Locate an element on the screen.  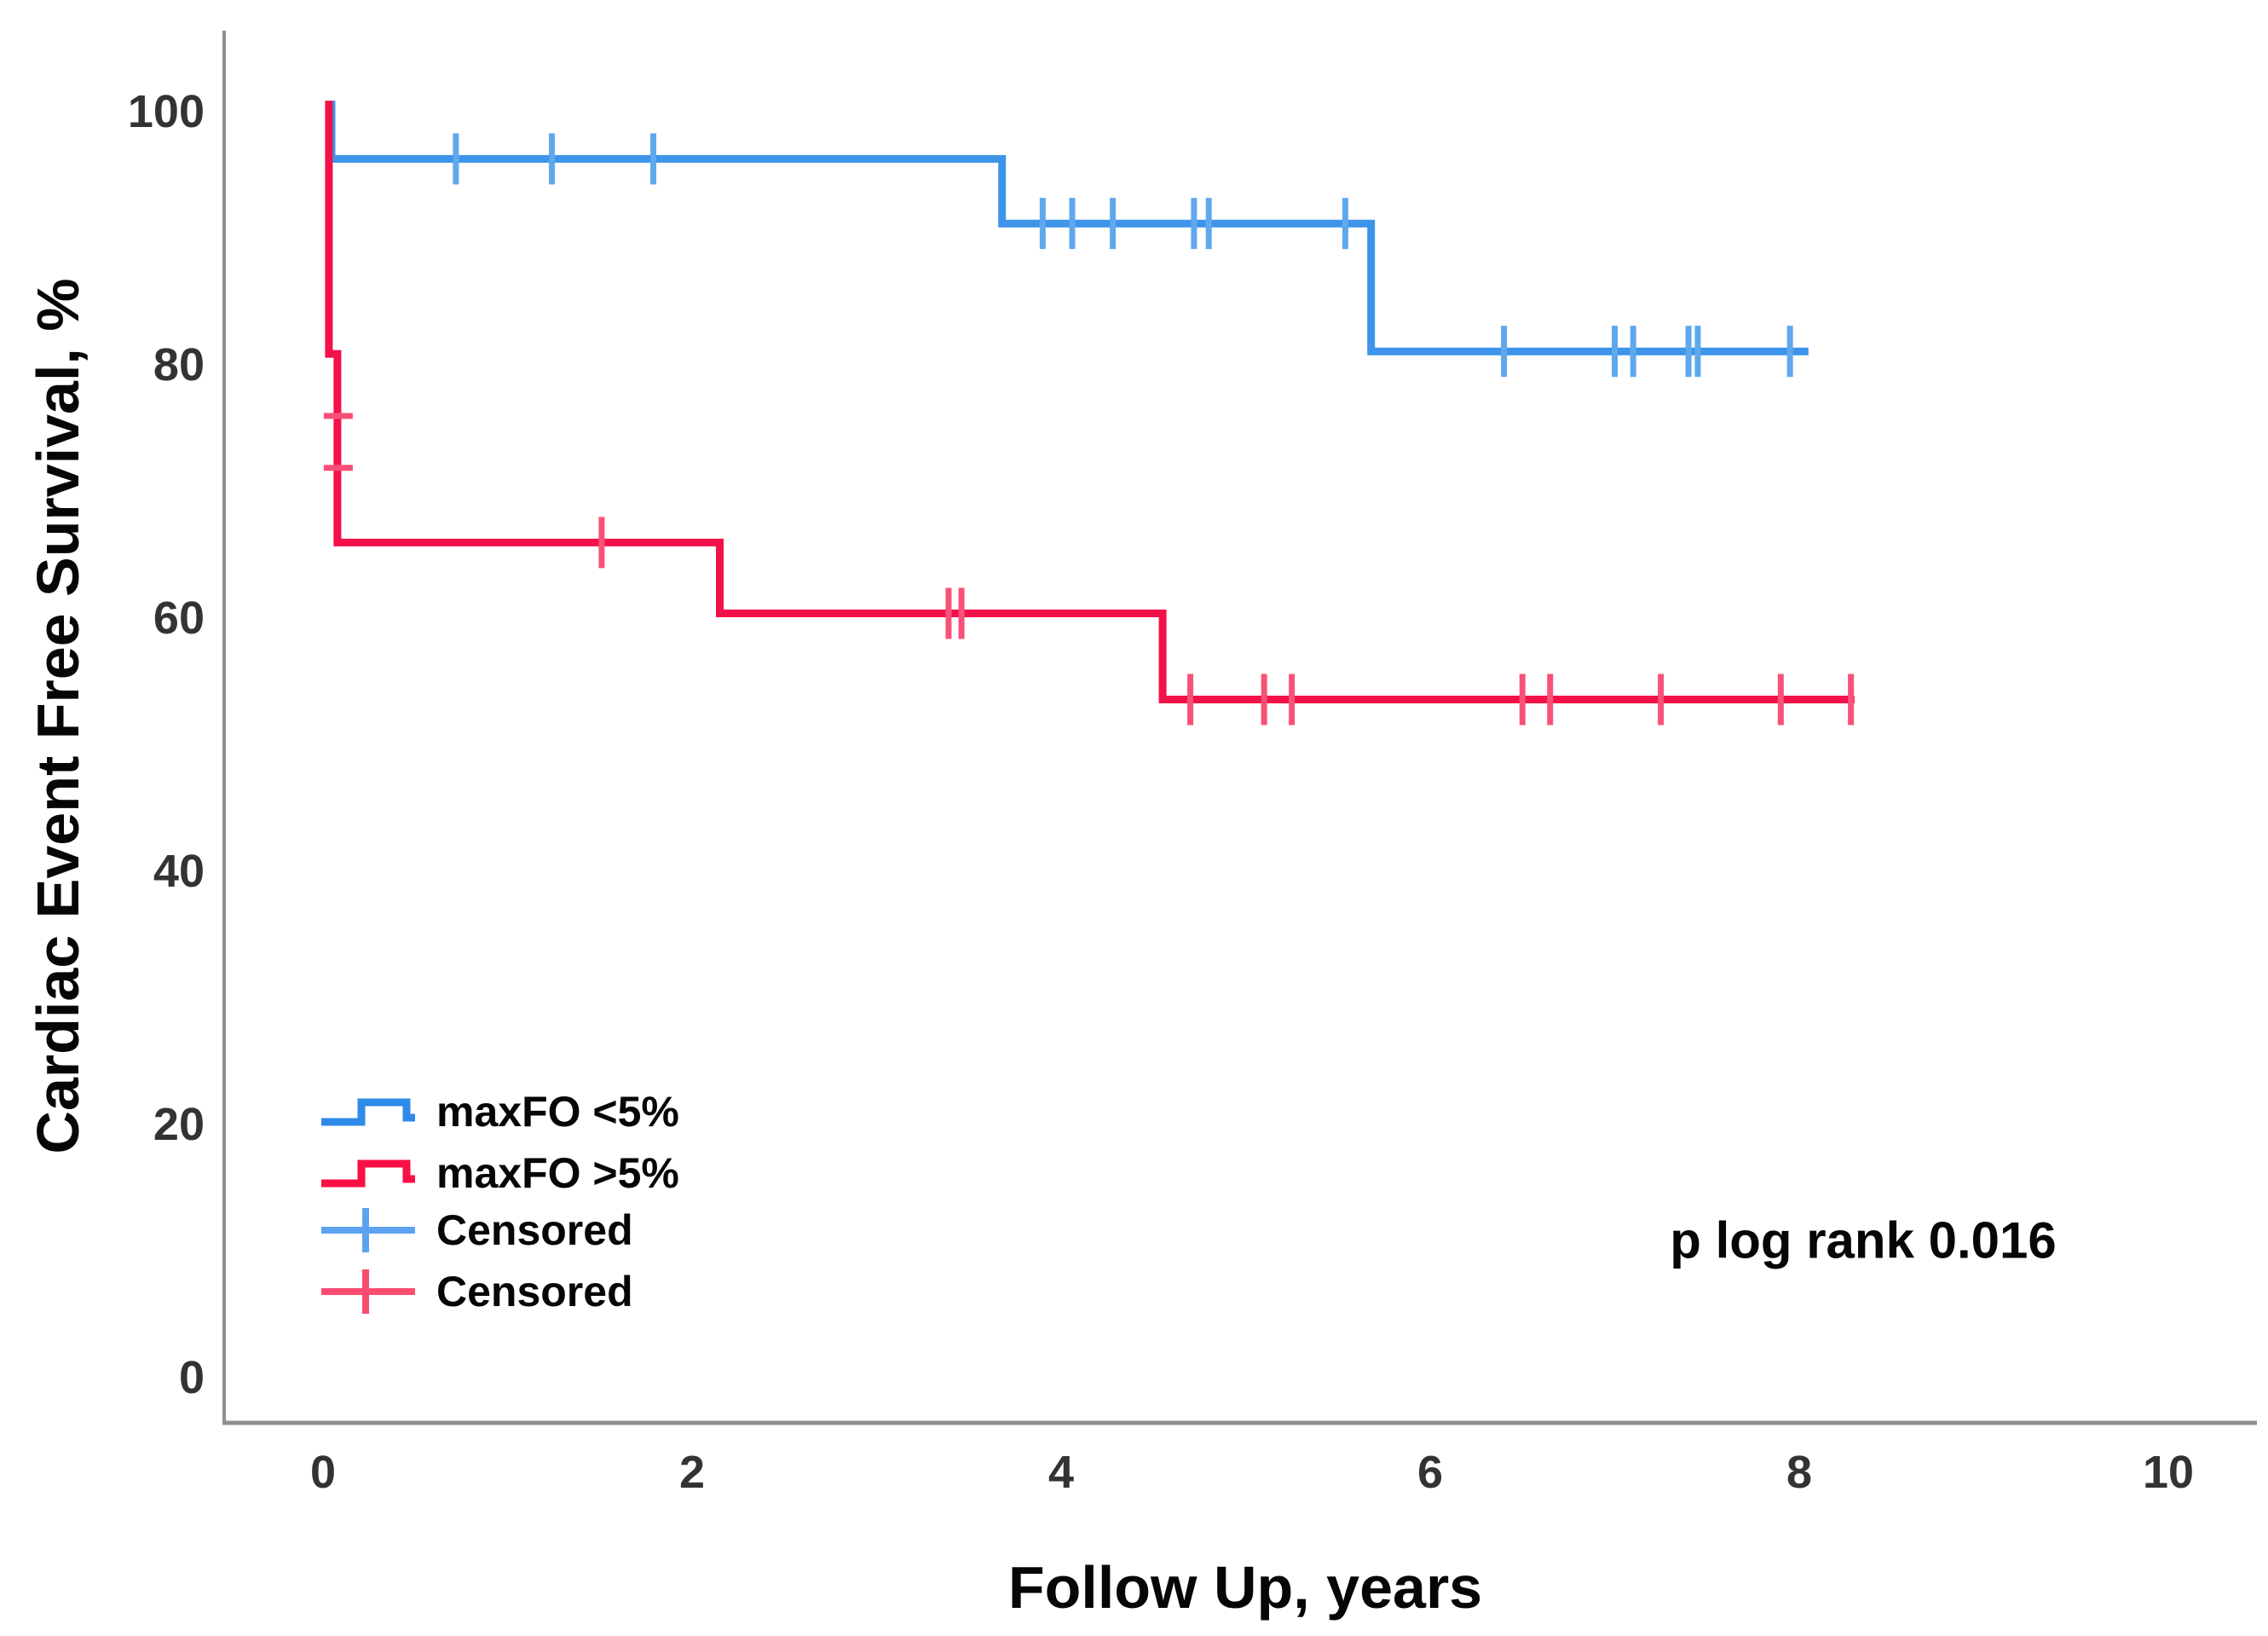
y-tick-label-0: 0 is located at coordinates (192, 1377).